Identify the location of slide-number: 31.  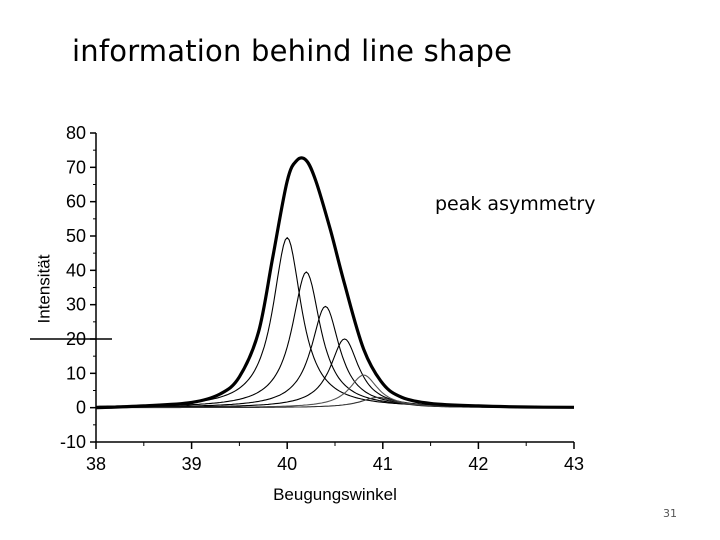
(670, 513).